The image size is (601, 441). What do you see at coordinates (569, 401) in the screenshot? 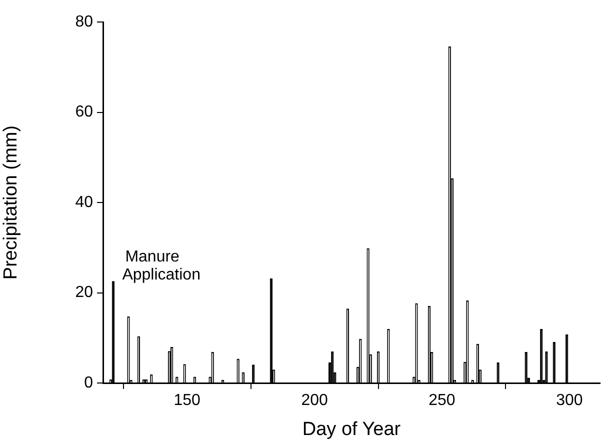
I see `x-tick-label: 300` at bounding box center [569, 401].